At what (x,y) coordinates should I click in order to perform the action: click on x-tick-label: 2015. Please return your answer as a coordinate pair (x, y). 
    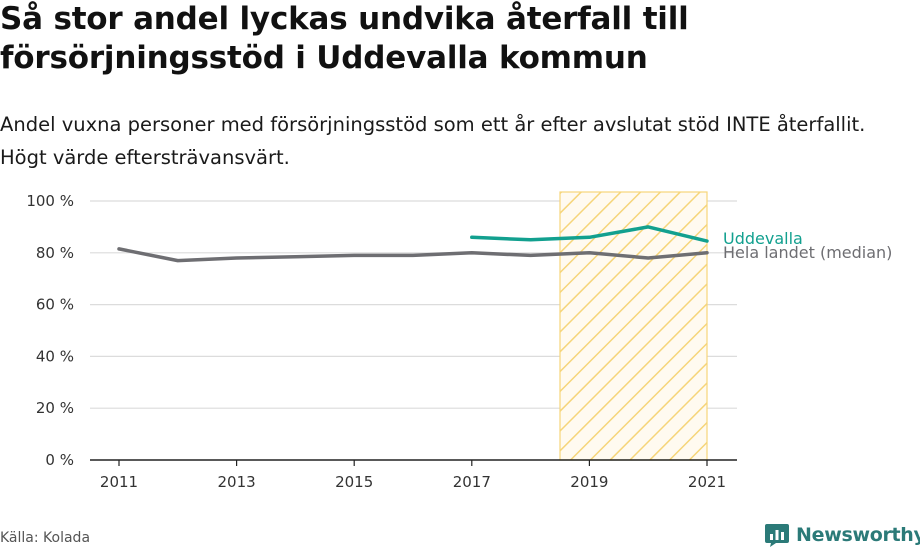
    Looking at the image, I should click on (354, 482).